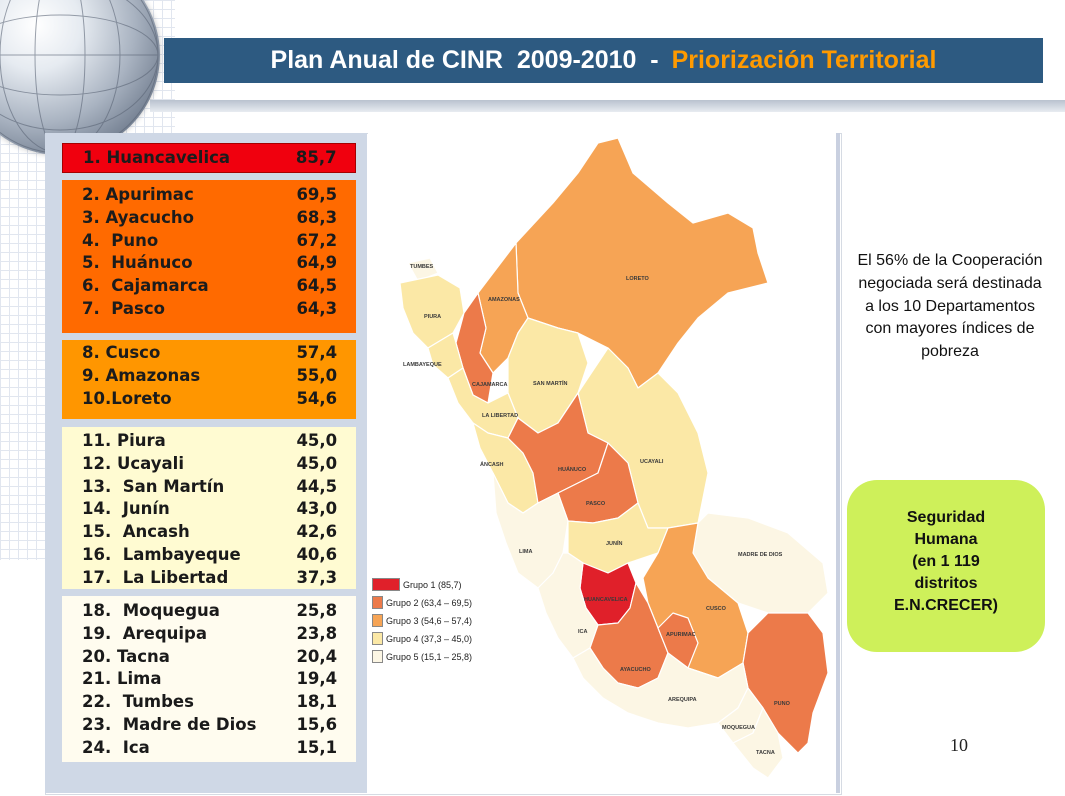  Describe the element at coordinates (209, 611) in the screenshot. I see `ranking-row: 18. Moquegua 25,8` at that location.